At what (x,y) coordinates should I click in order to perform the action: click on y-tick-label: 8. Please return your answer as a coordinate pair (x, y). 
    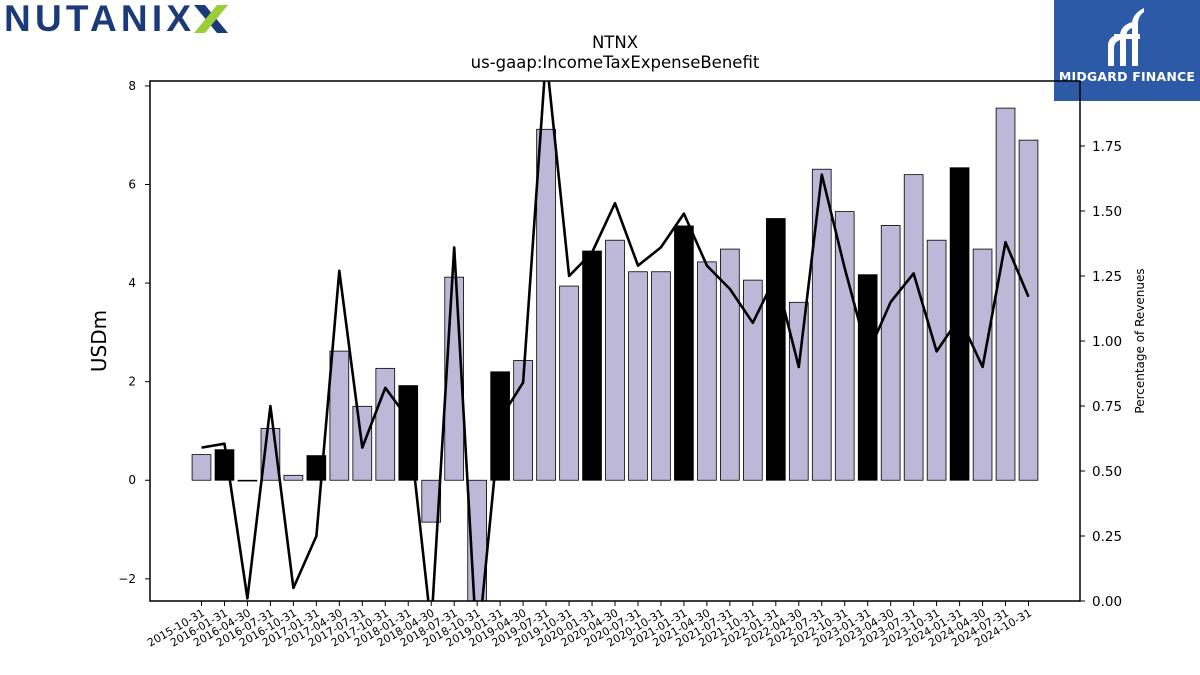
    Looking at the image, I should click on (132, 86).